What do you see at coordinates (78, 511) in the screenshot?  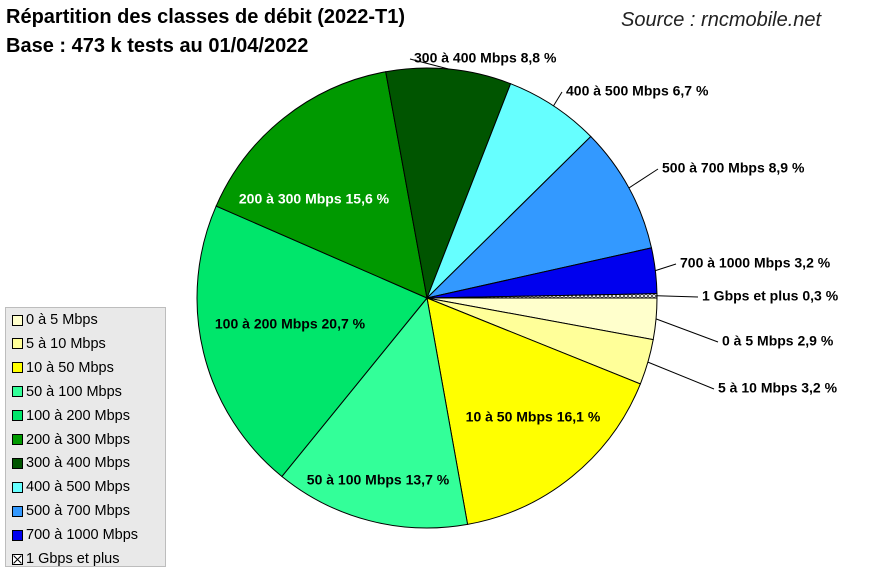 I see `legend-label: 500 à 700 Mbps` at bounding box center [78, 511].